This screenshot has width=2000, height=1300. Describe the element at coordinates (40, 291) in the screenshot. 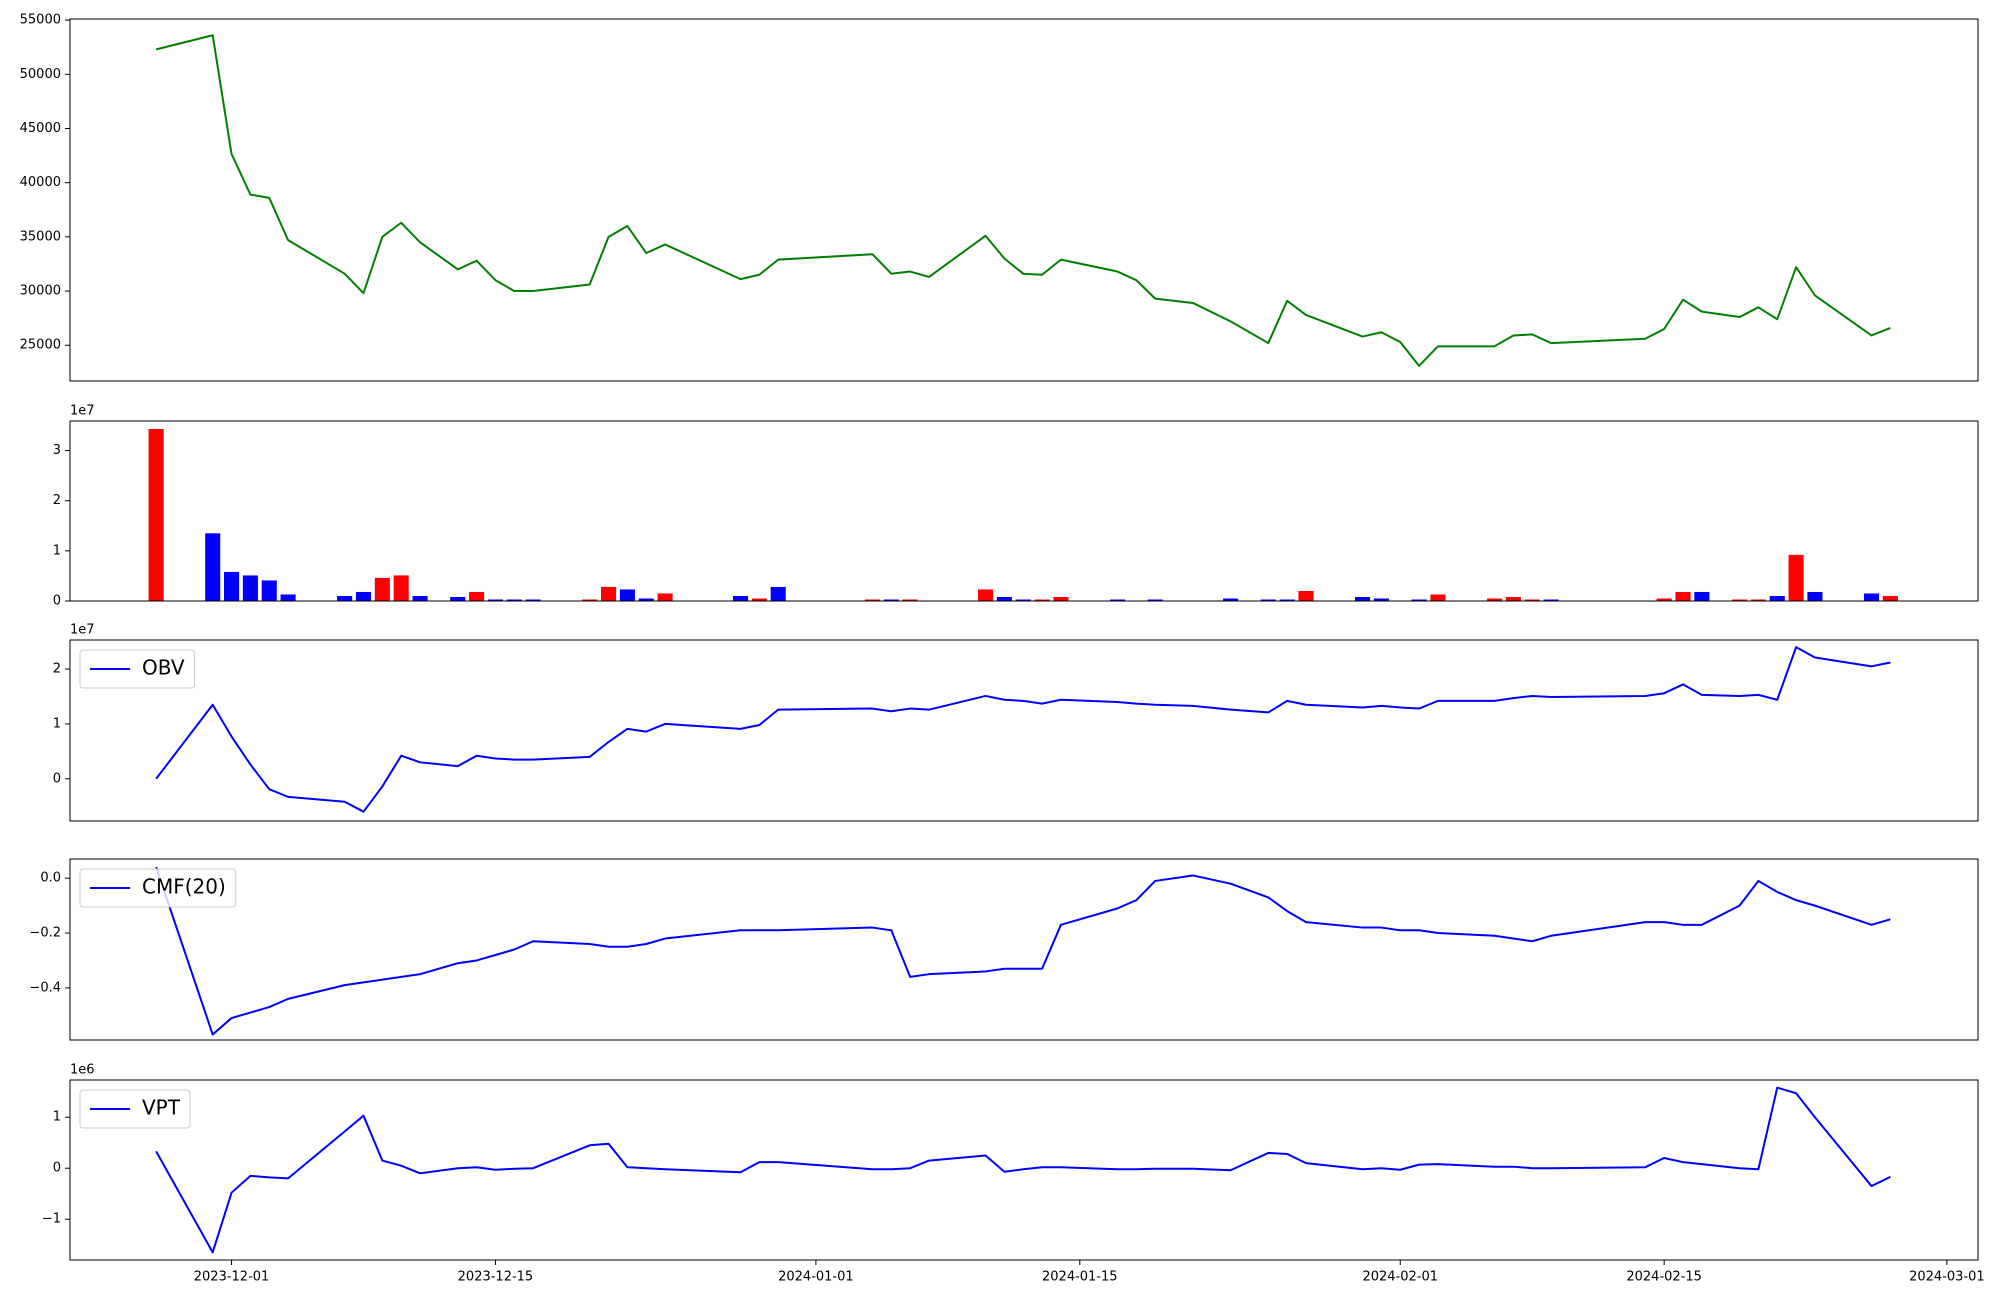

I see `y-tick-label: 30000` at that location.